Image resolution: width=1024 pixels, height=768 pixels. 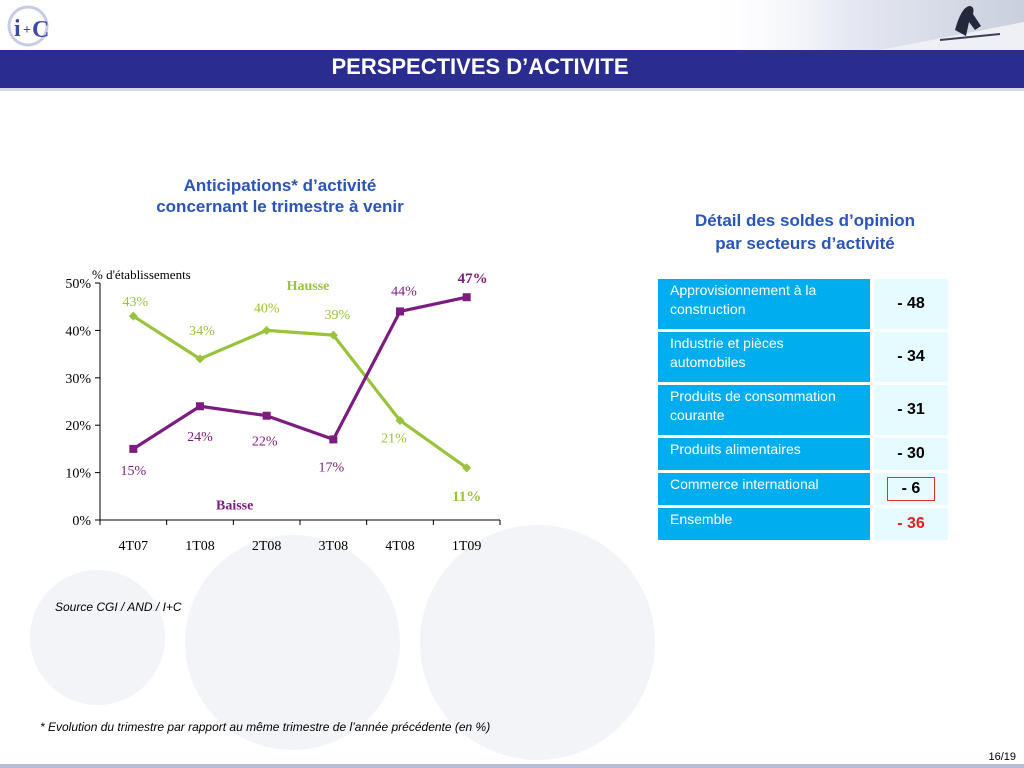 I want to click on table-row: Produits alimentaires - 30, so click(x=803, y=454).